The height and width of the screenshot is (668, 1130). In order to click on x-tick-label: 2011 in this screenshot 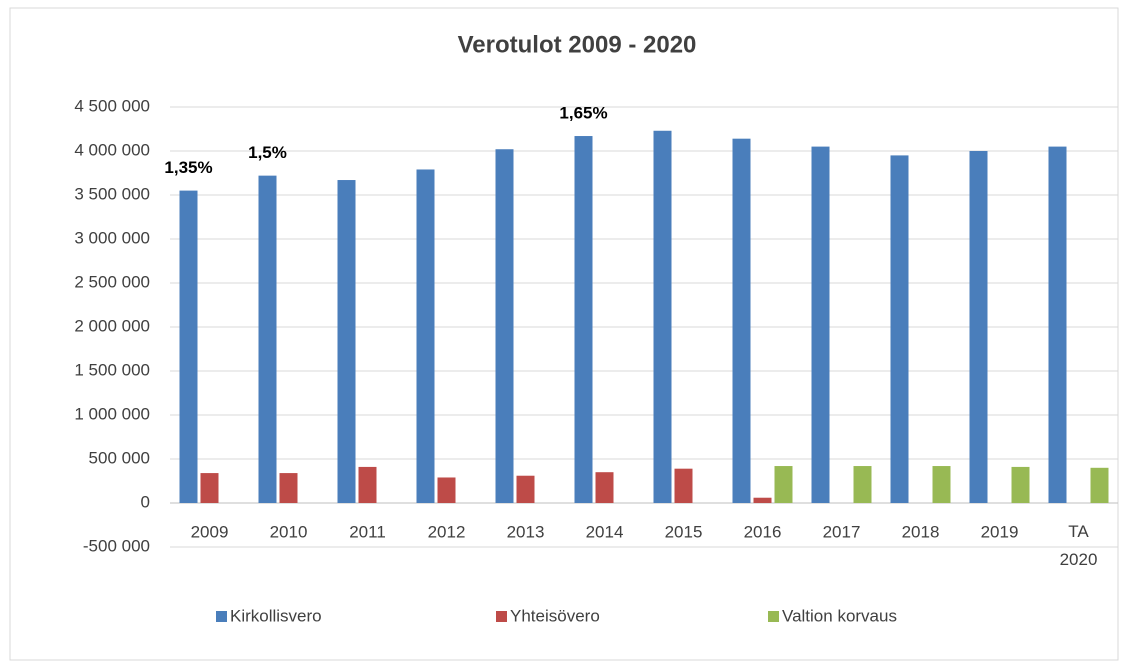, I will do `click(367, 531)`.